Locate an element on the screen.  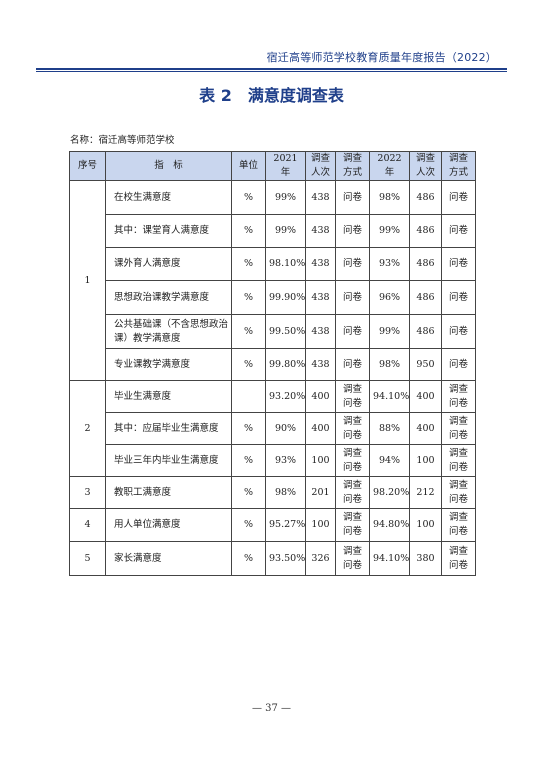
indicator-cell: 毕业三年内毕业生满意度 is located at coordinates (168, 460).